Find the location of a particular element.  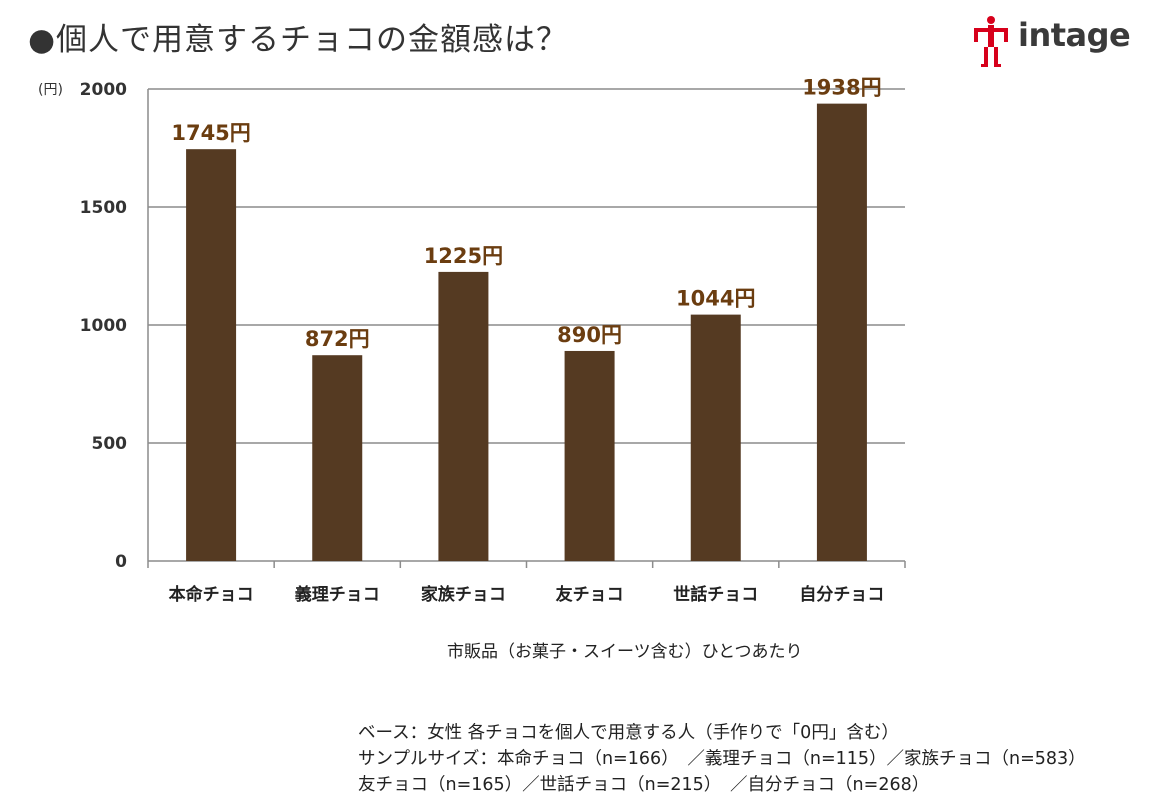

page-title: ●個人で用意するチョコの金額感は？ is located at coordinates (298, 40).